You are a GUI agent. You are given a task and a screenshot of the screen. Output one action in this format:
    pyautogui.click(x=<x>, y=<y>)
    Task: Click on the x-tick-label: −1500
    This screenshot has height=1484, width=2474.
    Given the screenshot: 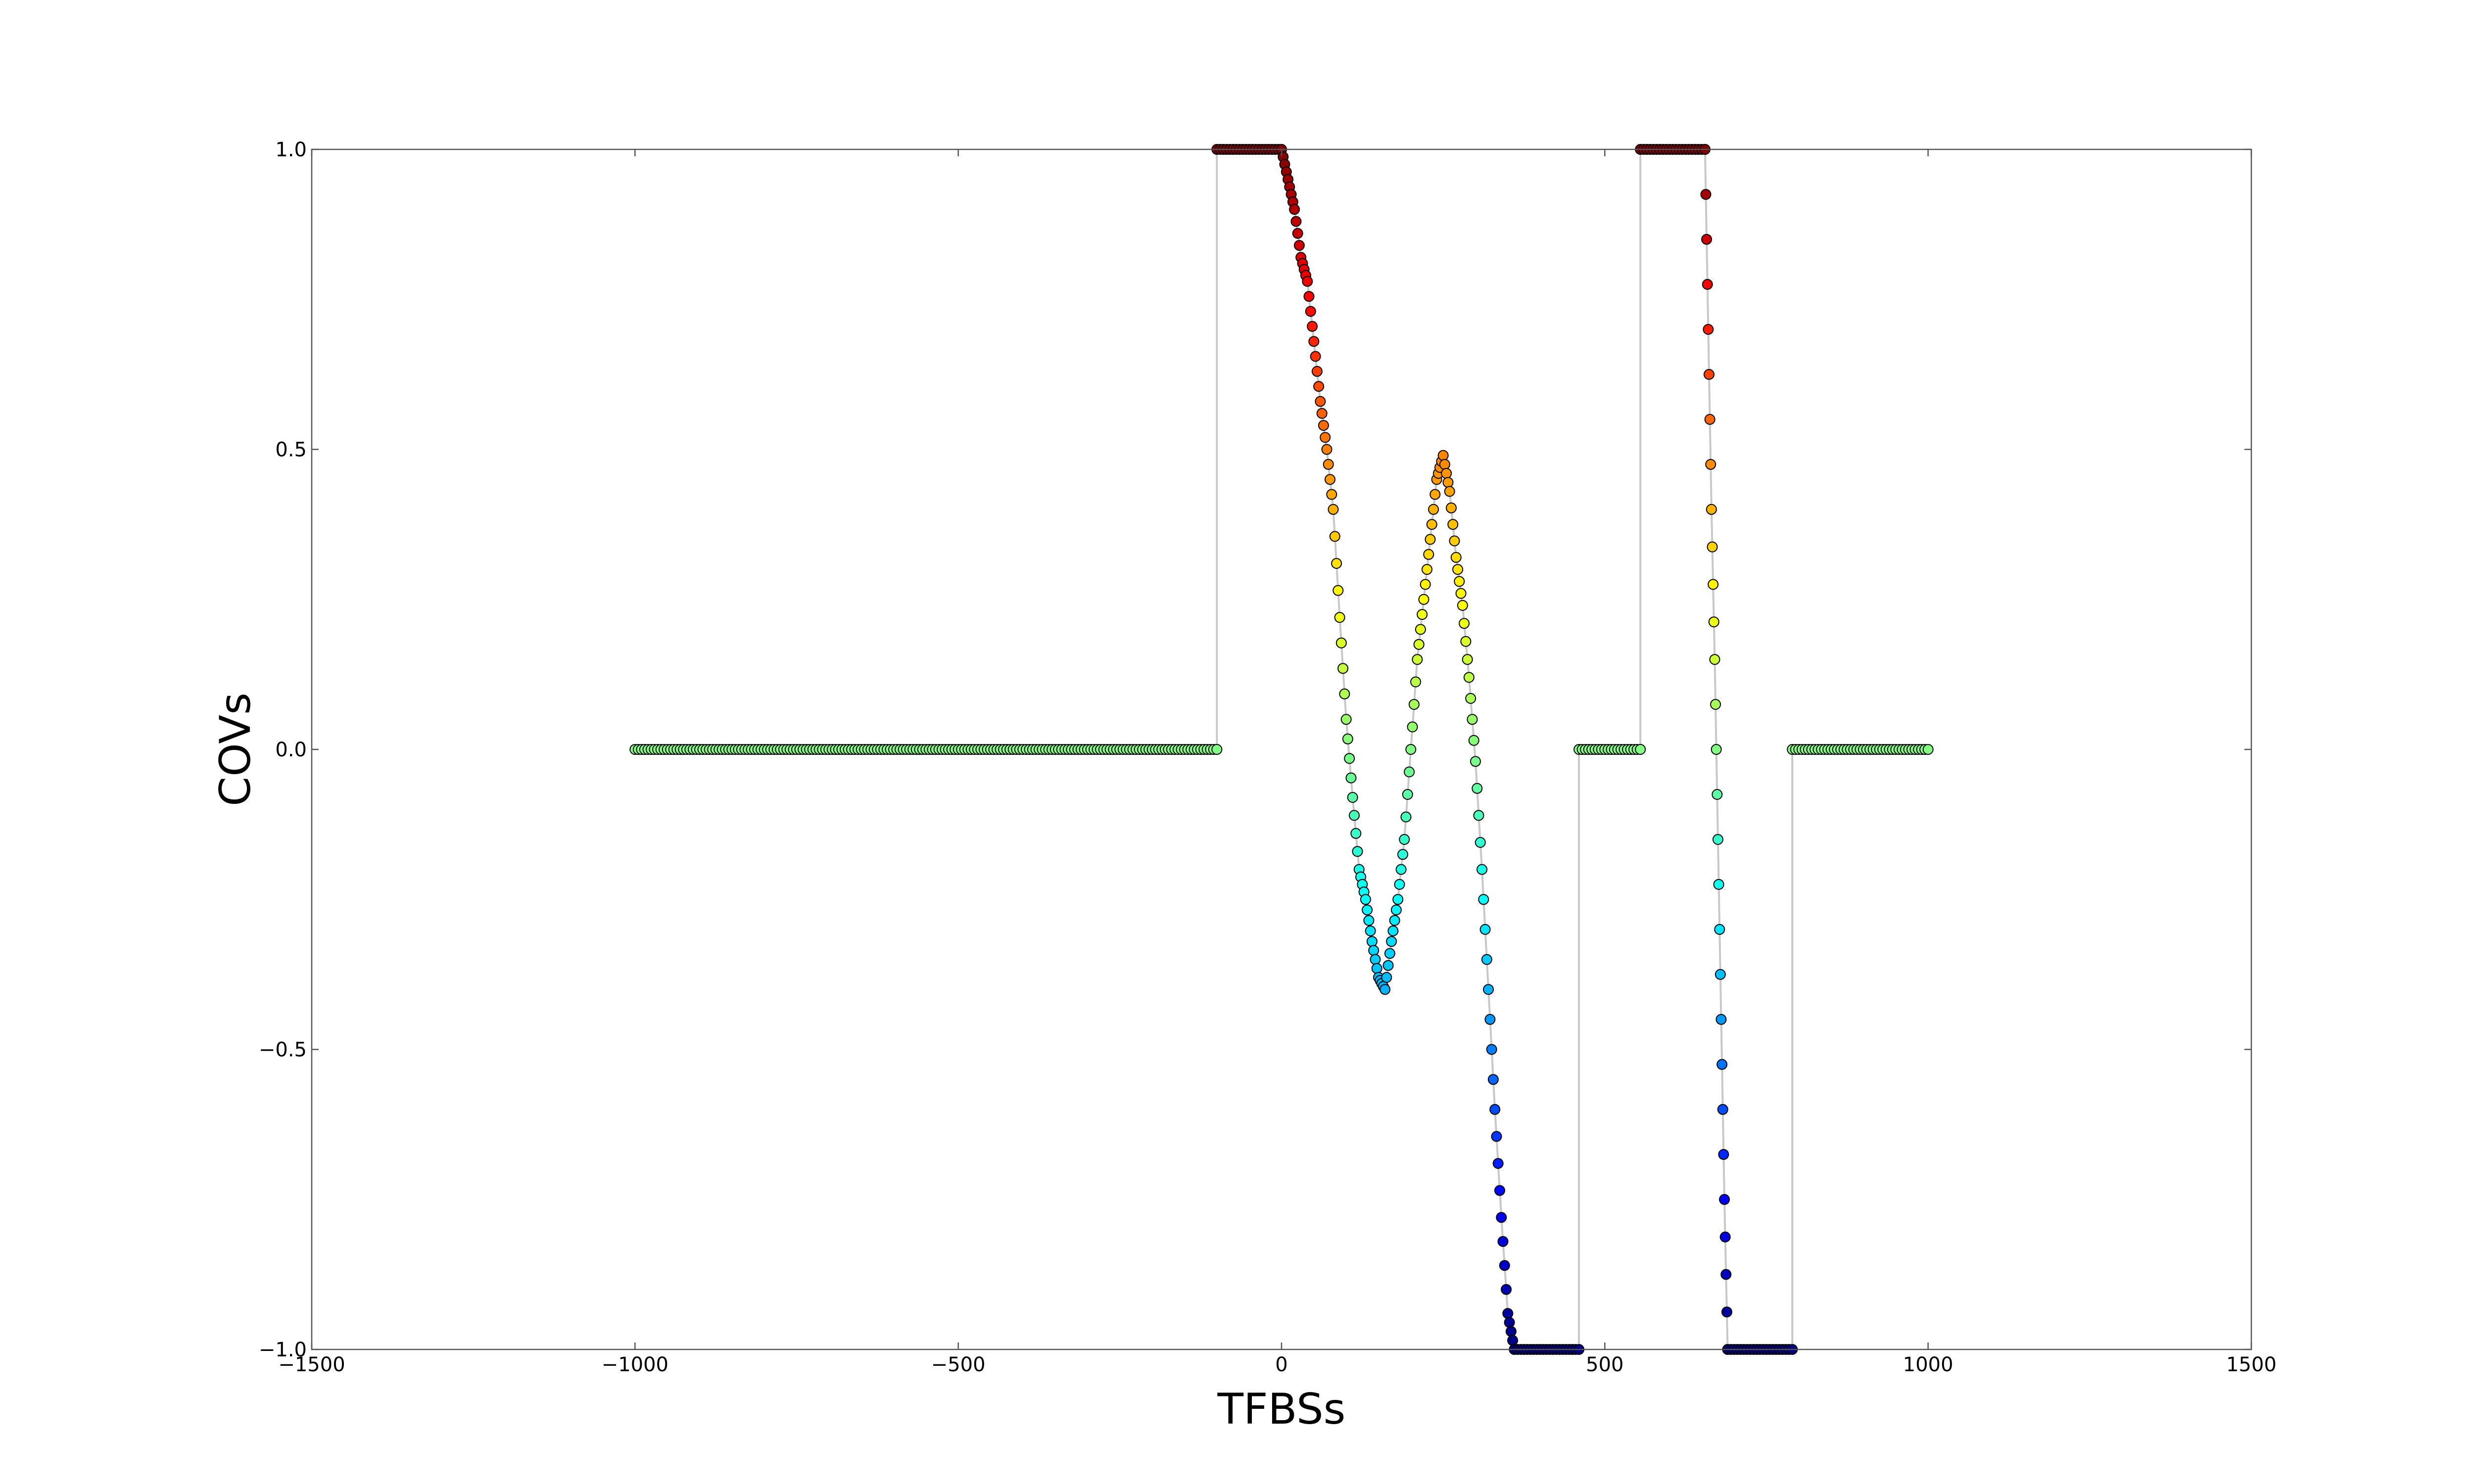 What is the action you would take?
    pyautogui.click(x=312, y=1364)
    